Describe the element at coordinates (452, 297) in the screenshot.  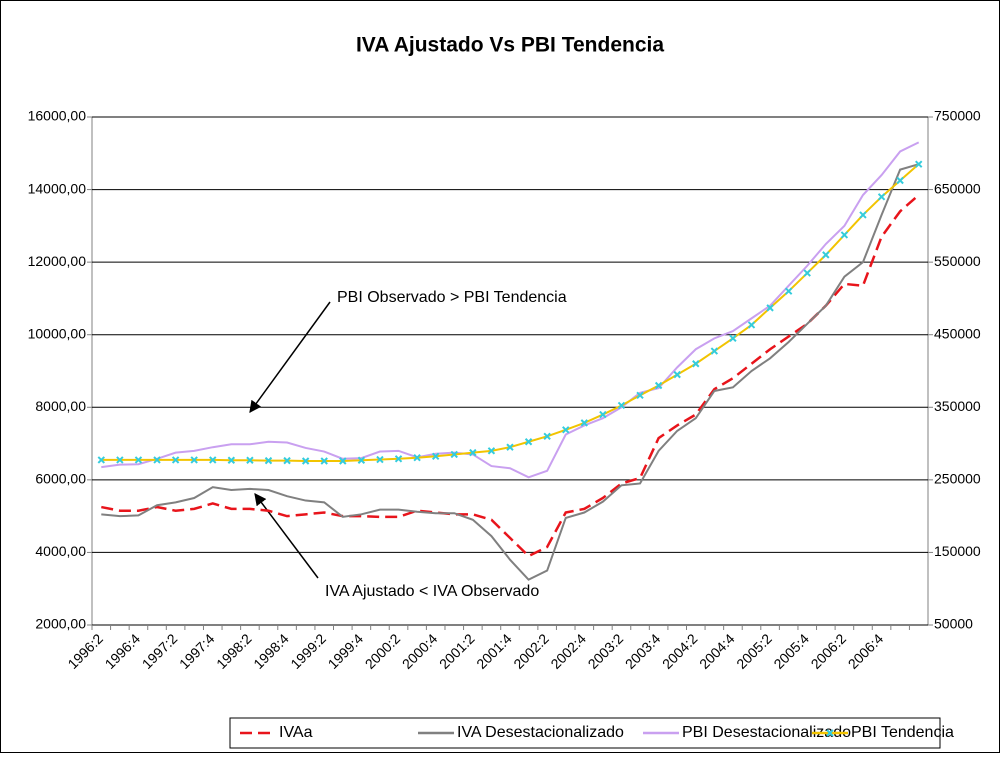
I see `annotation: PBI Observado > PBI Tendencia` at that location.